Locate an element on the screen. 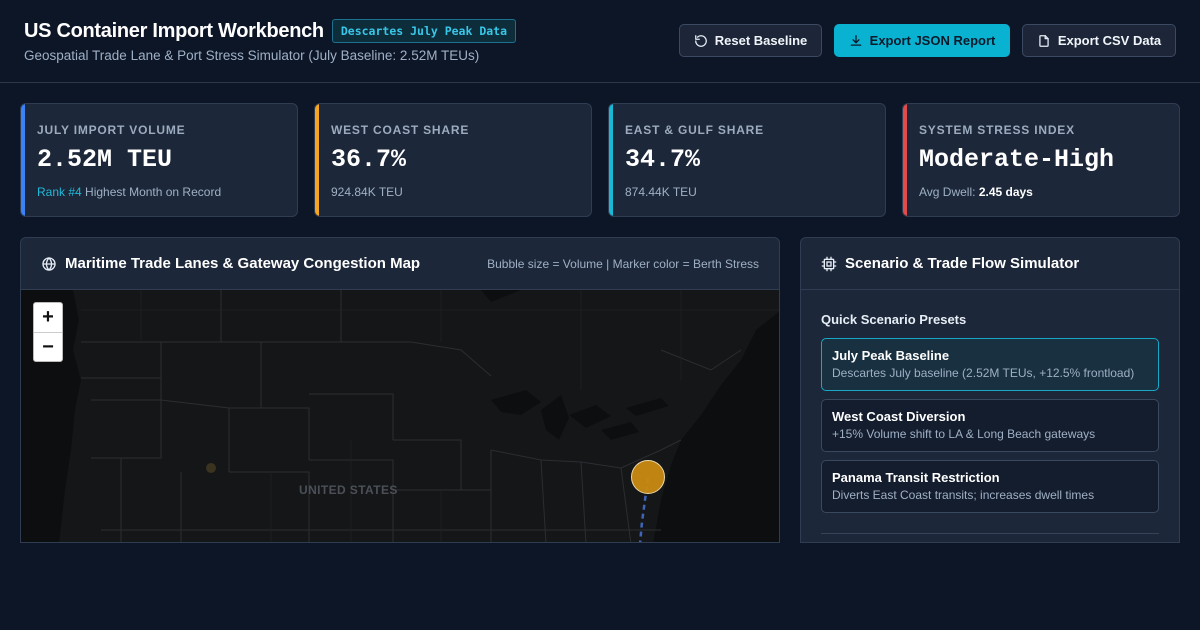  kpi-footnote-text: Highest Month on Record is located at coordinates (153, 192).